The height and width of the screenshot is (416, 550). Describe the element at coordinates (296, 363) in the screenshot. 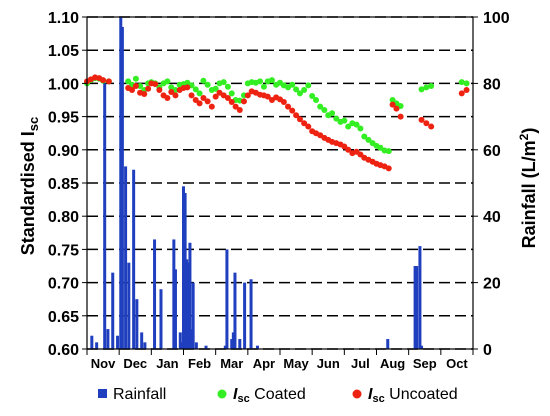

I see `month-tick-label: May` at that location.